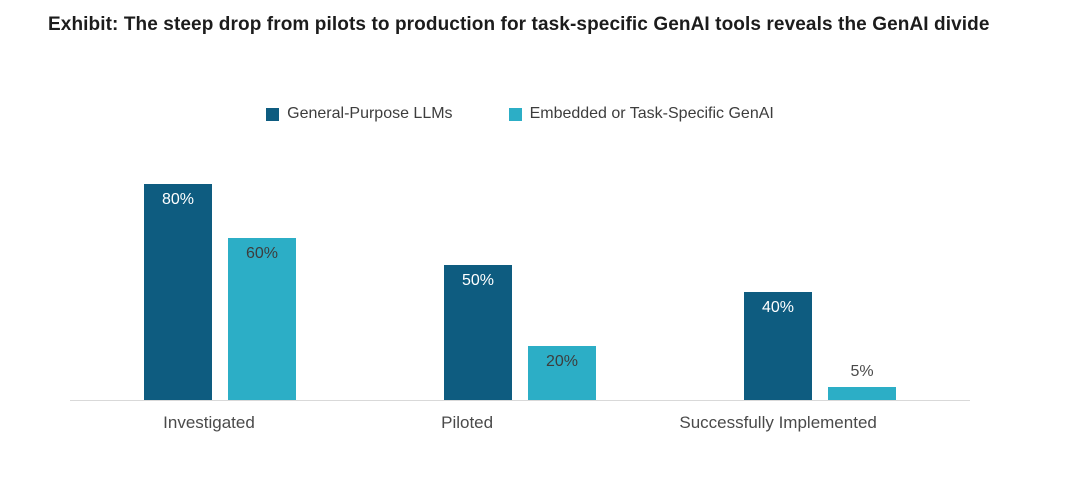 The height and width of the screenshot is (478, 1080). I want to click on bar-group-piloted: 50% 20%, so click(520, 284).